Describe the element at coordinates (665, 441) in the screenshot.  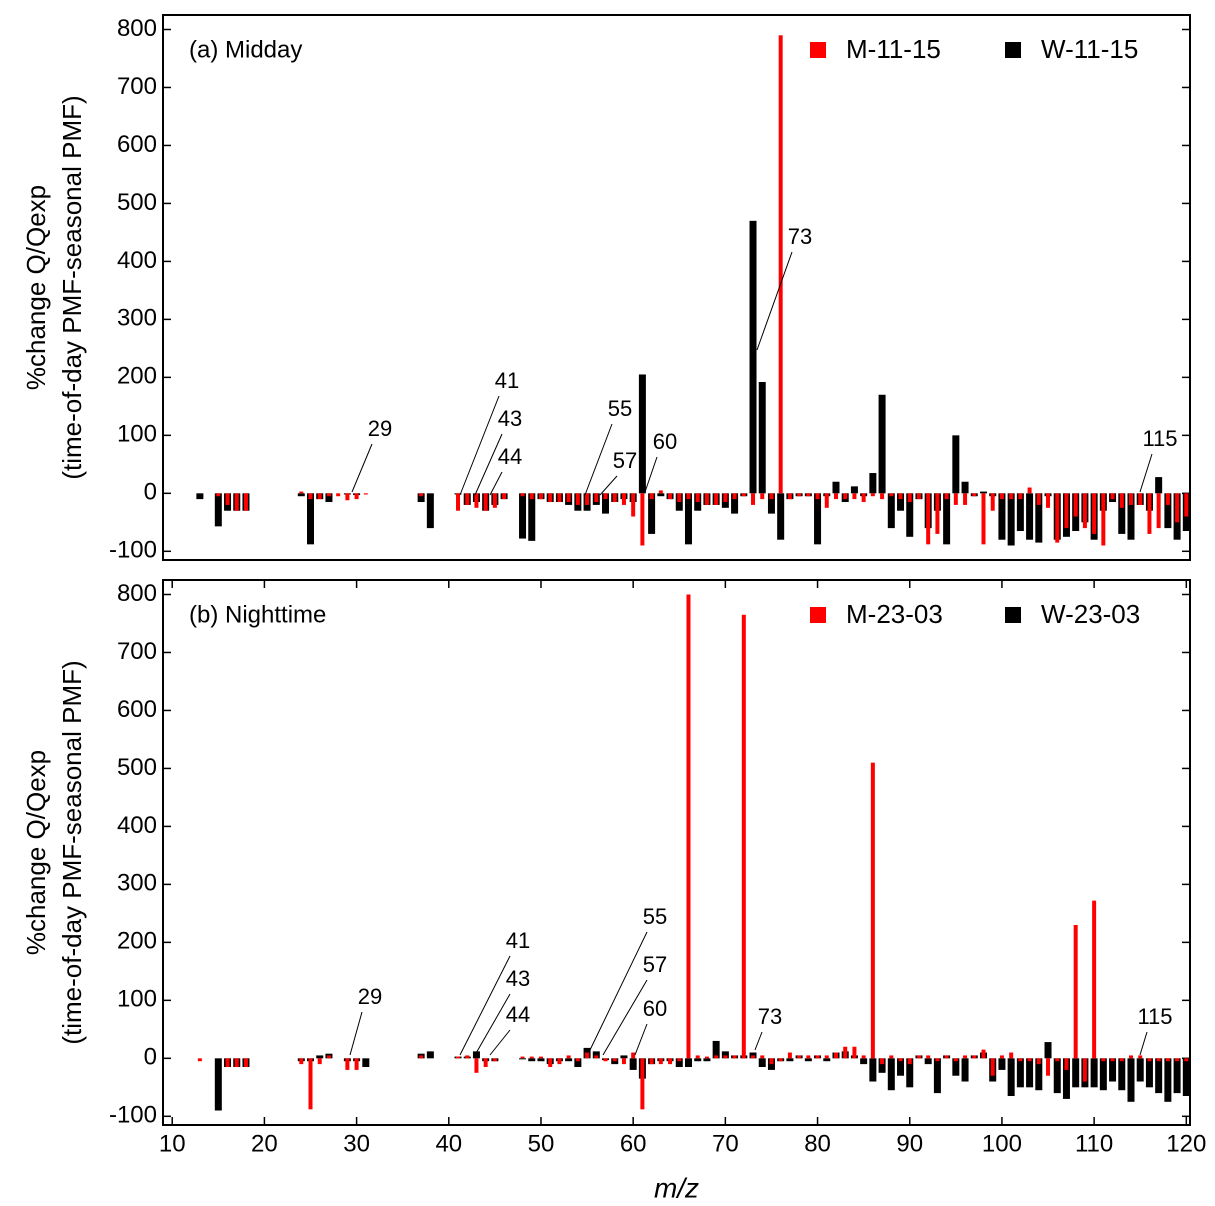
I see `annotation: 60` at that location.